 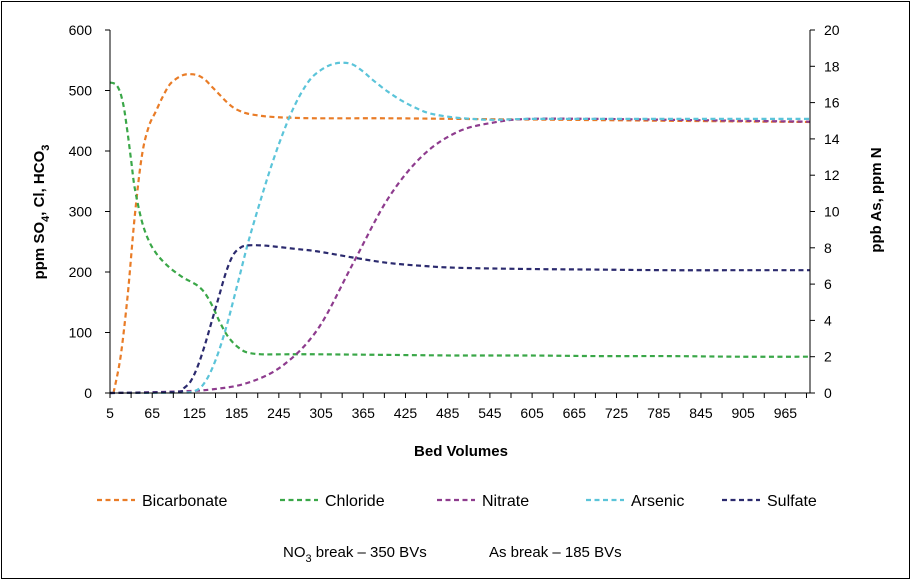 What do you see at coordinates (41, 212) in the screenshot?
I see `y-axis-title-left: ppm SO4, Cl, HCO3` at bounding box center [41, 212].